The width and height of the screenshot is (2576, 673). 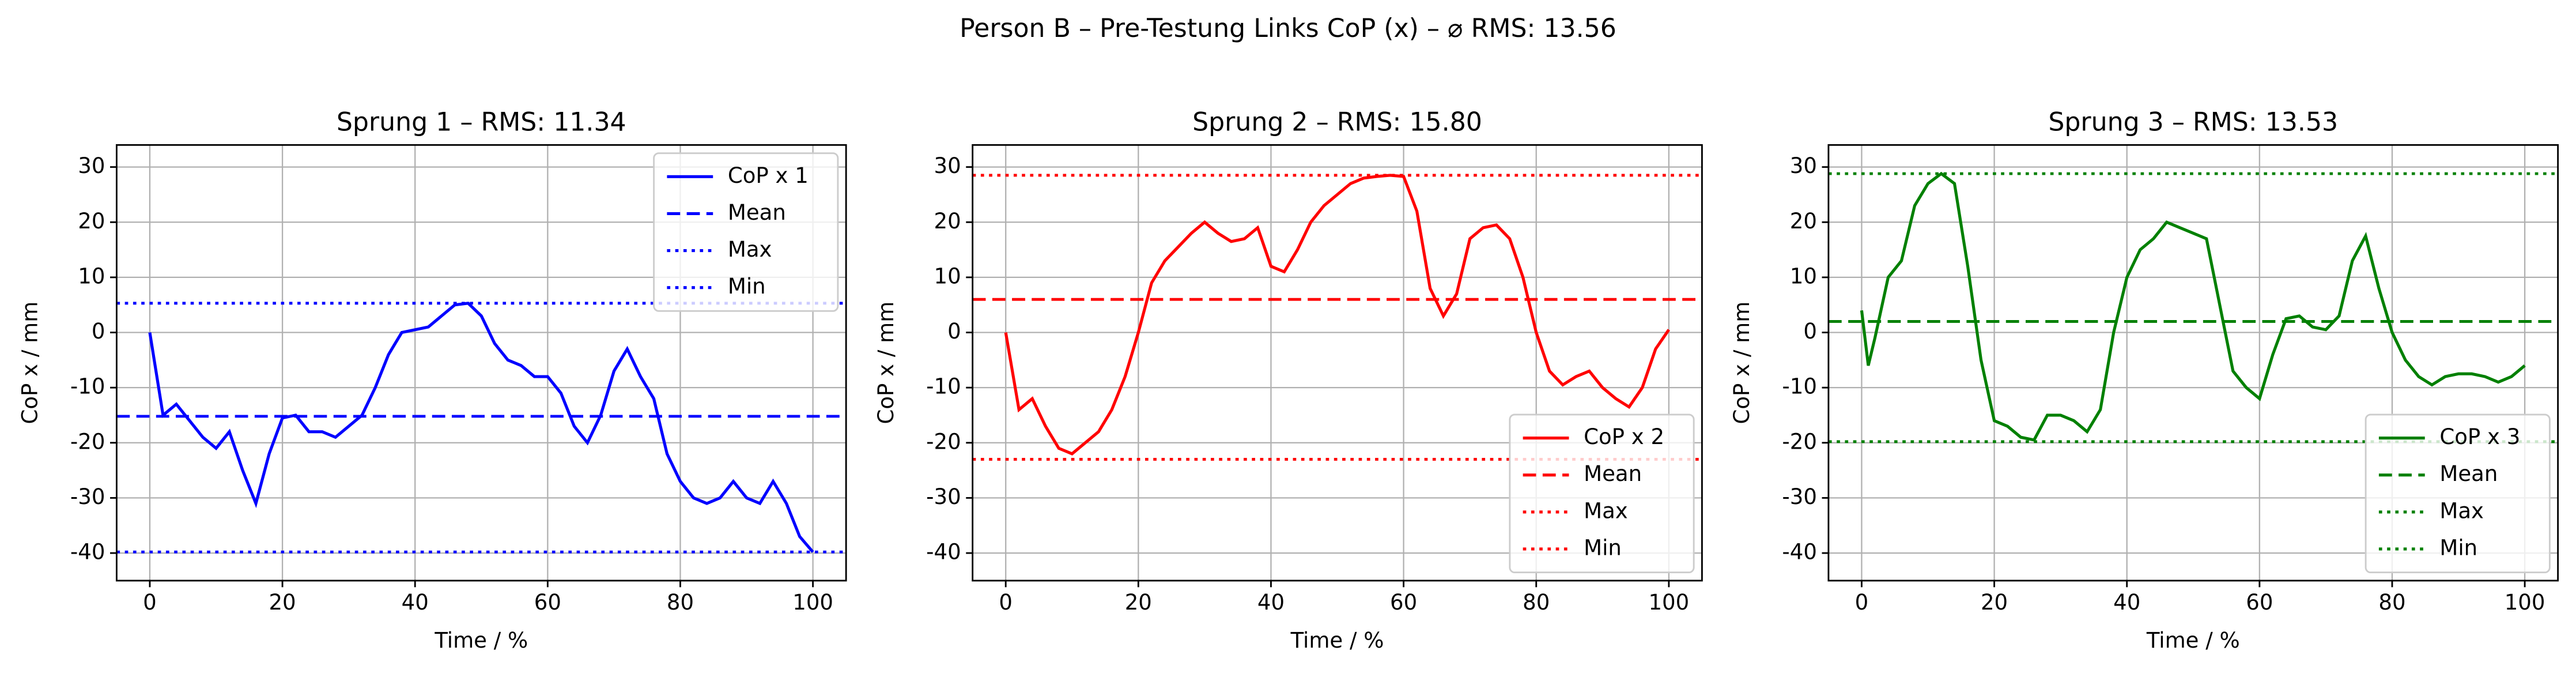 I want to click on legend-label: CoP x 1, so click(x=768, y=175).